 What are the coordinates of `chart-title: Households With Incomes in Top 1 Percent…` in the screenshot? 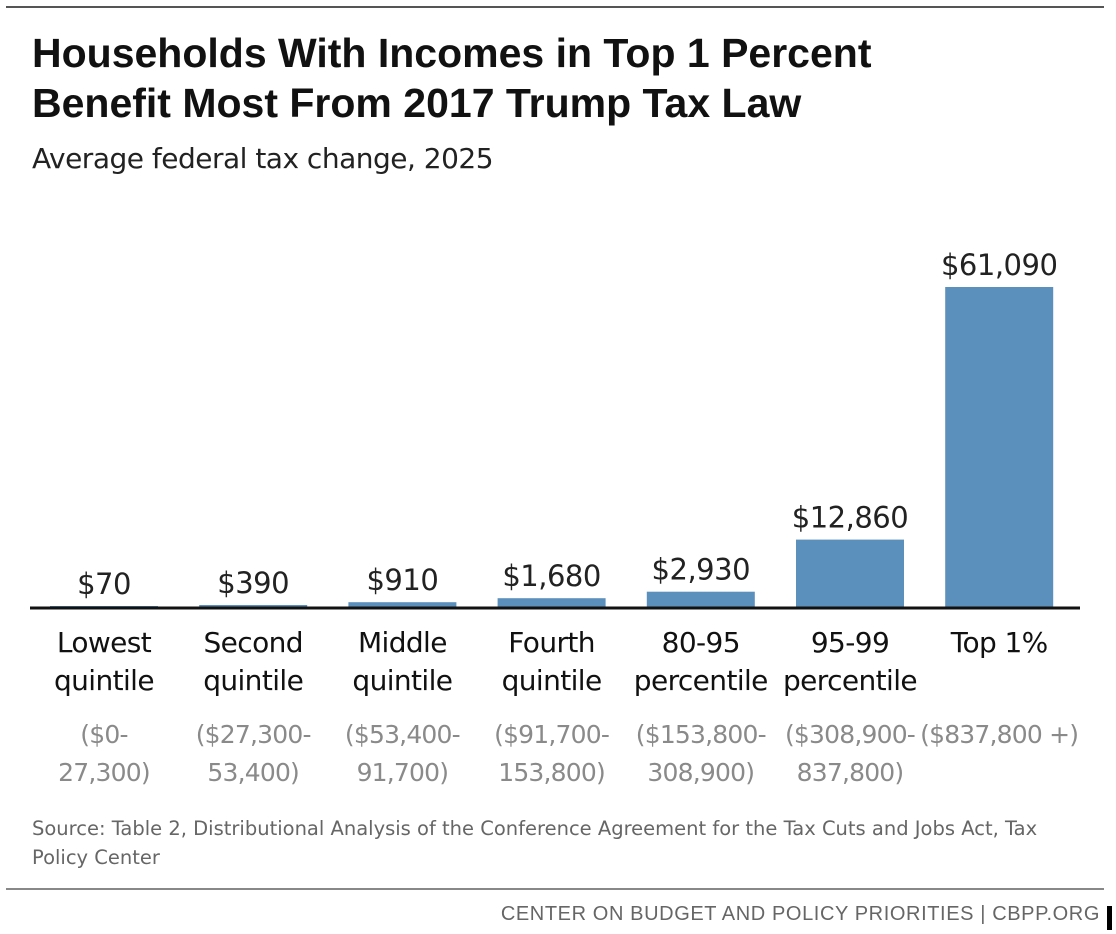 It's located at (562, 78).